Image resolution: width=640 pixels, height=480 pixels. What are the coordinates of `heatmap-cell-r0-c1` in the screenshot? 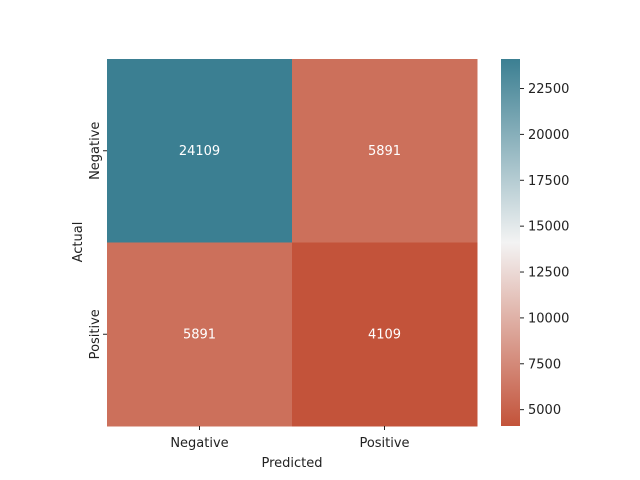 It's located at (385, 151).